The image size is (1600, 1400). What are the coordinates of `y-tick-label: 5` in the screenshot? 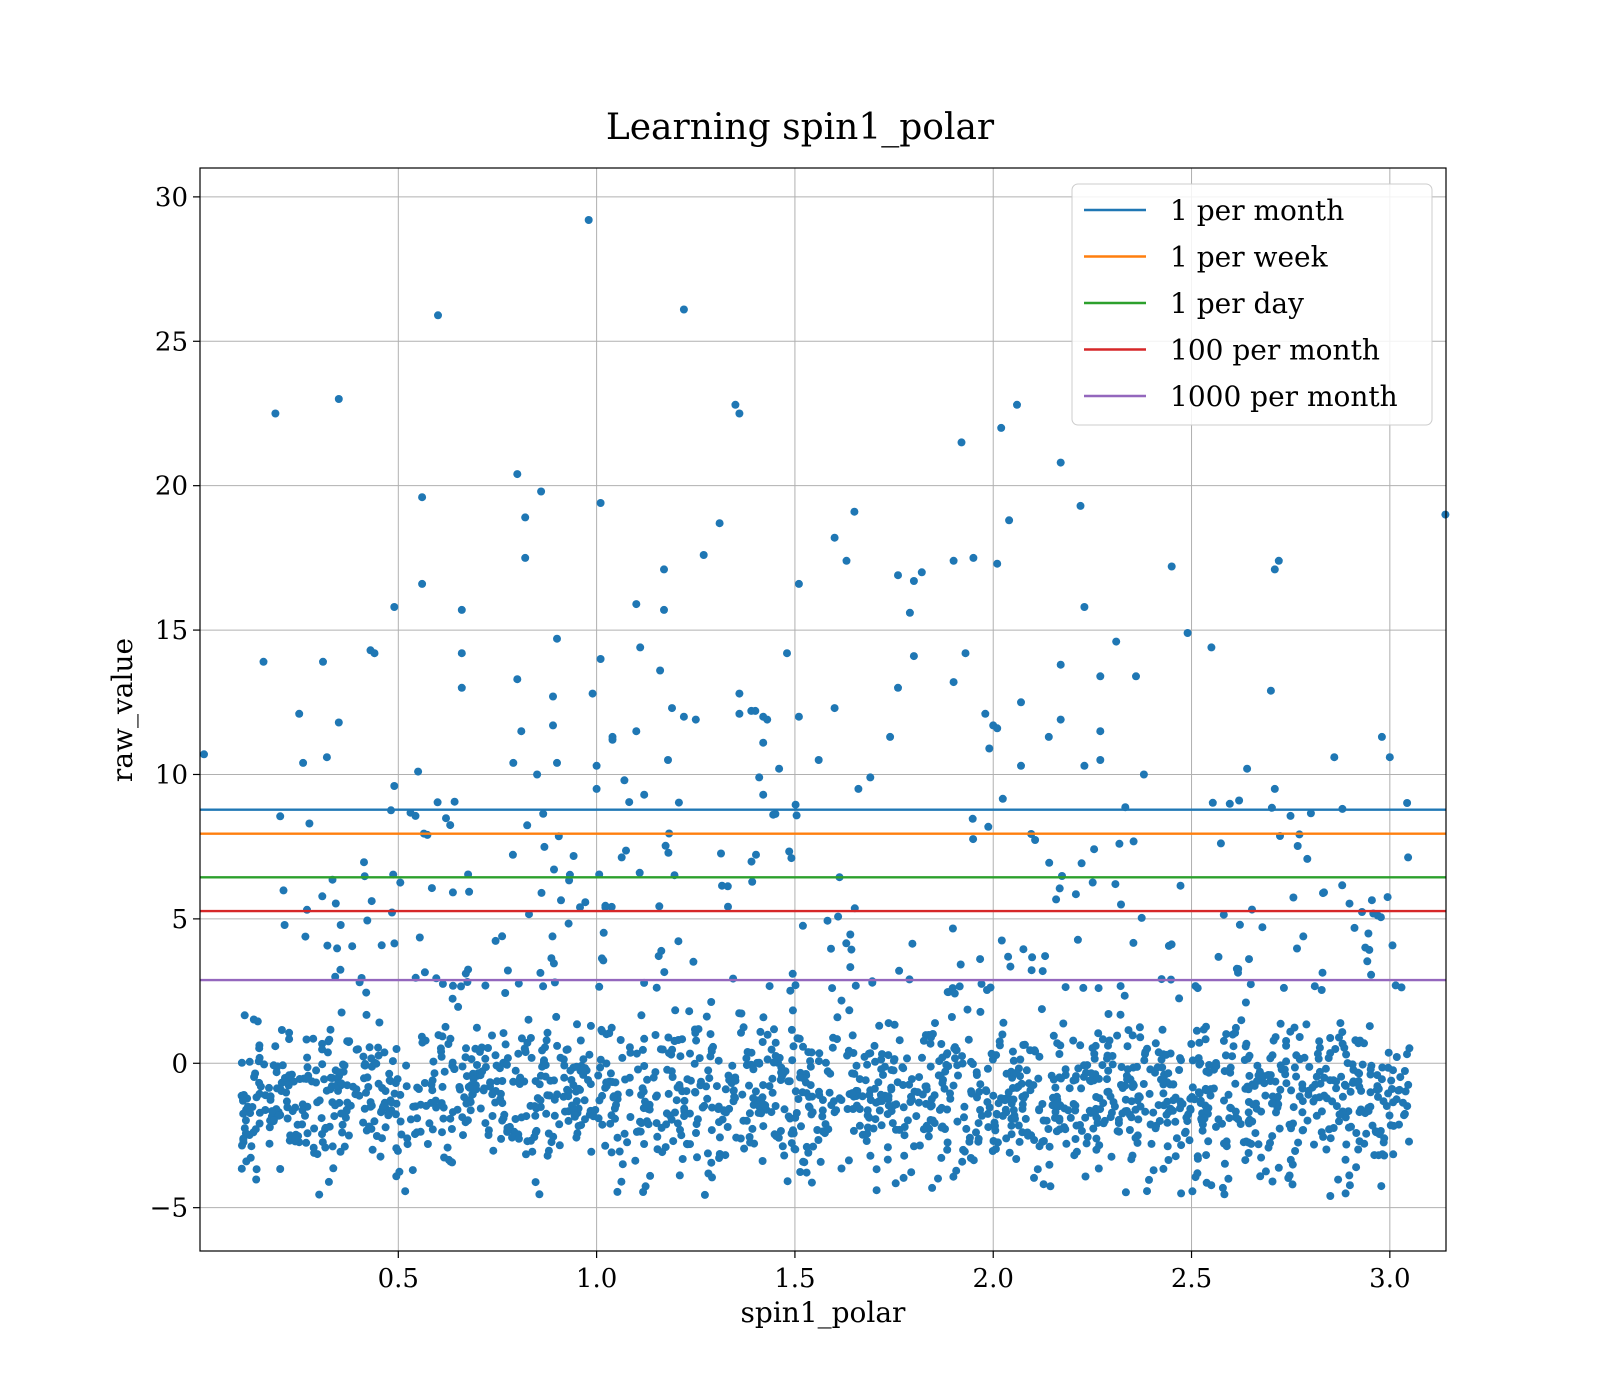 It's located at (179, 920).